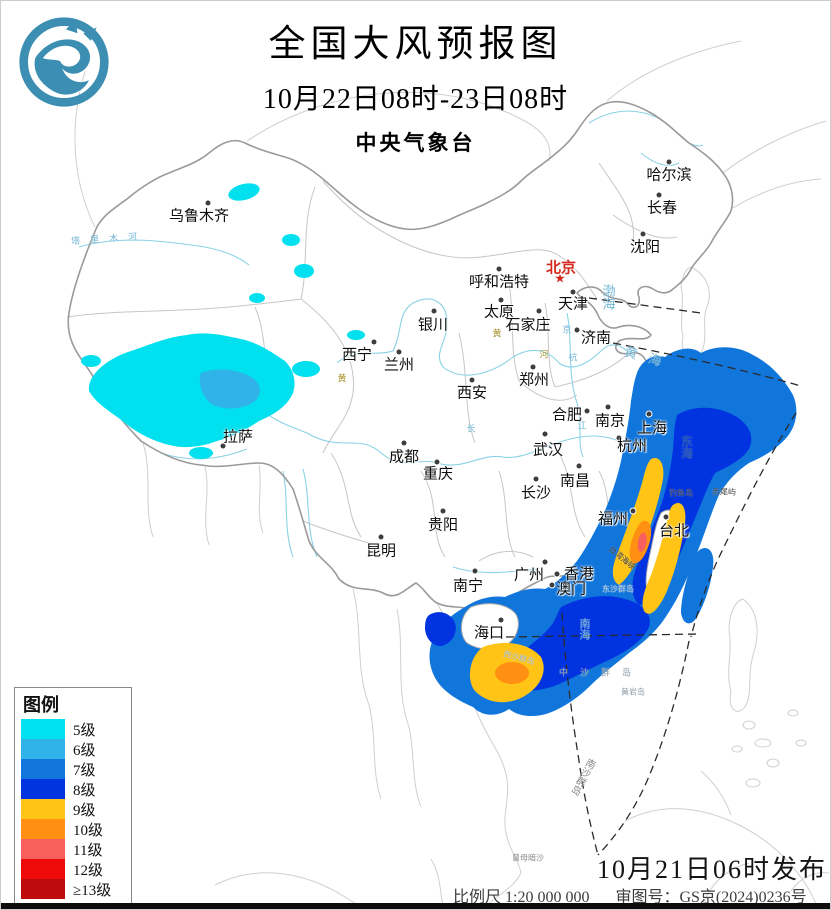  I want to click on legend-label: 10级, so click(88, 830).